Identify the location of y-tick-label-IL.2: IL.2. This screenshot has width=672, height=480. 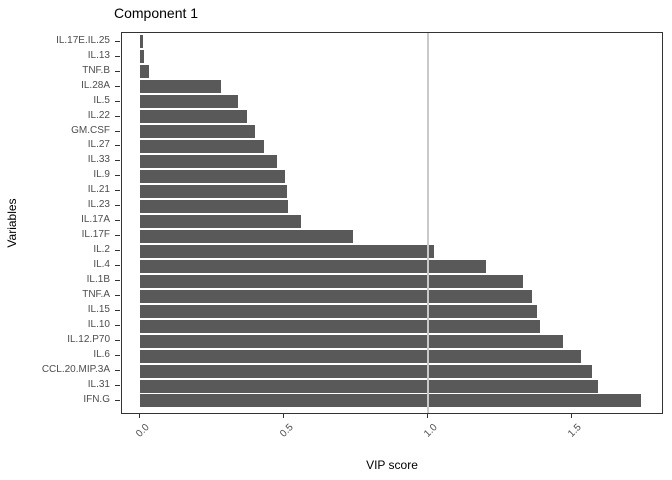
(101, 250).